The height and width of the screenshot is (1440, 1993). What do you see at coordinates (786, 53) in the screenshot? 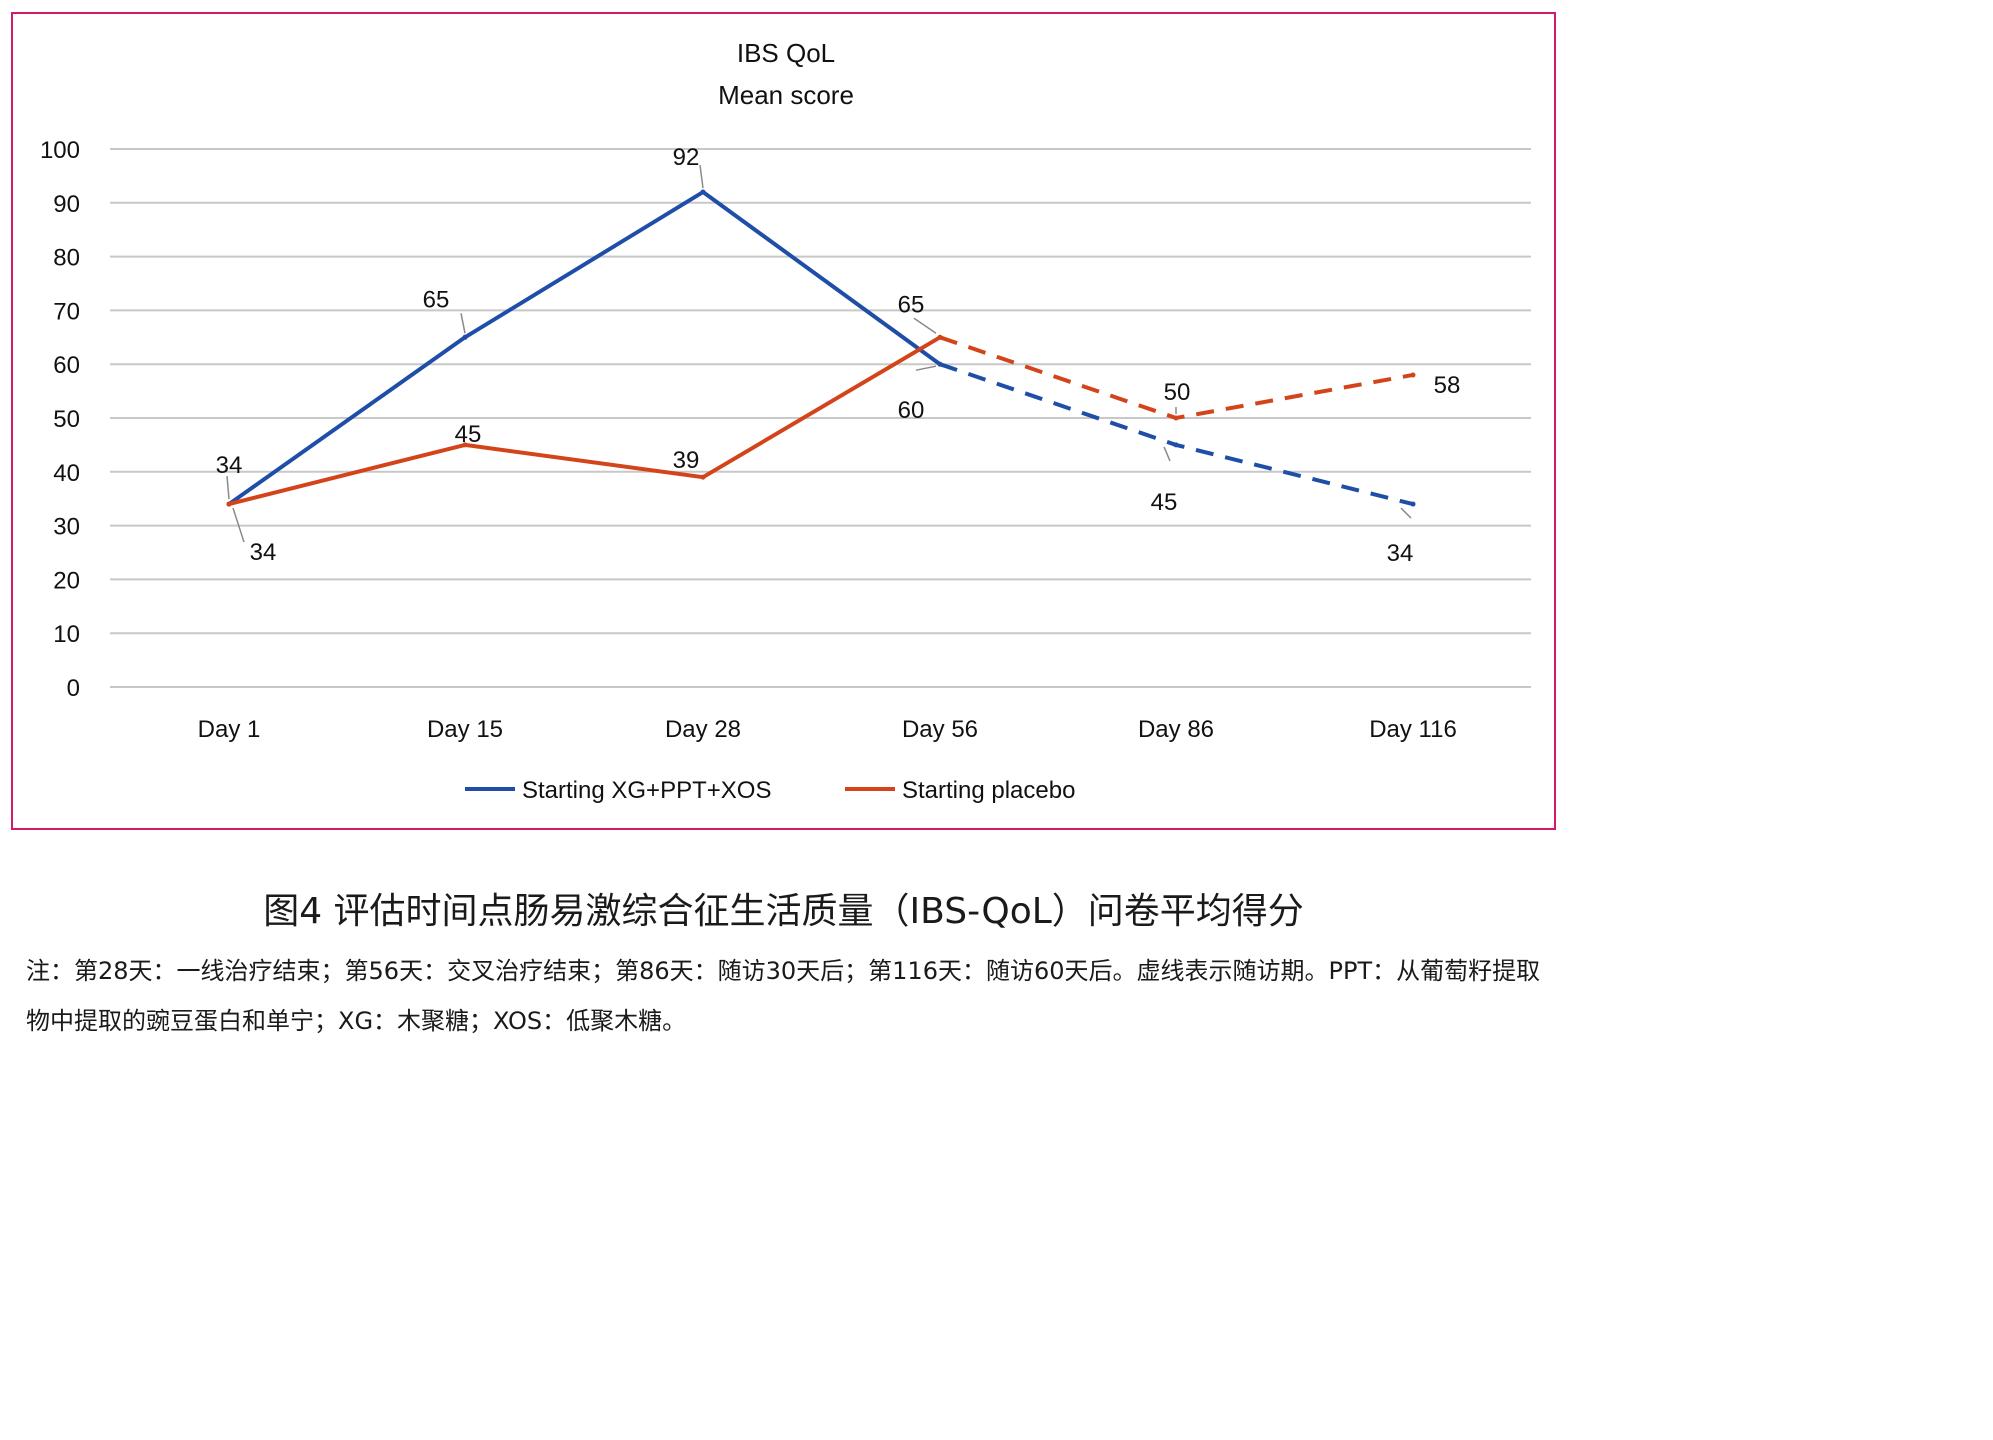
I see `chart-title: IBS QoL` at bounding box center [786, 53].